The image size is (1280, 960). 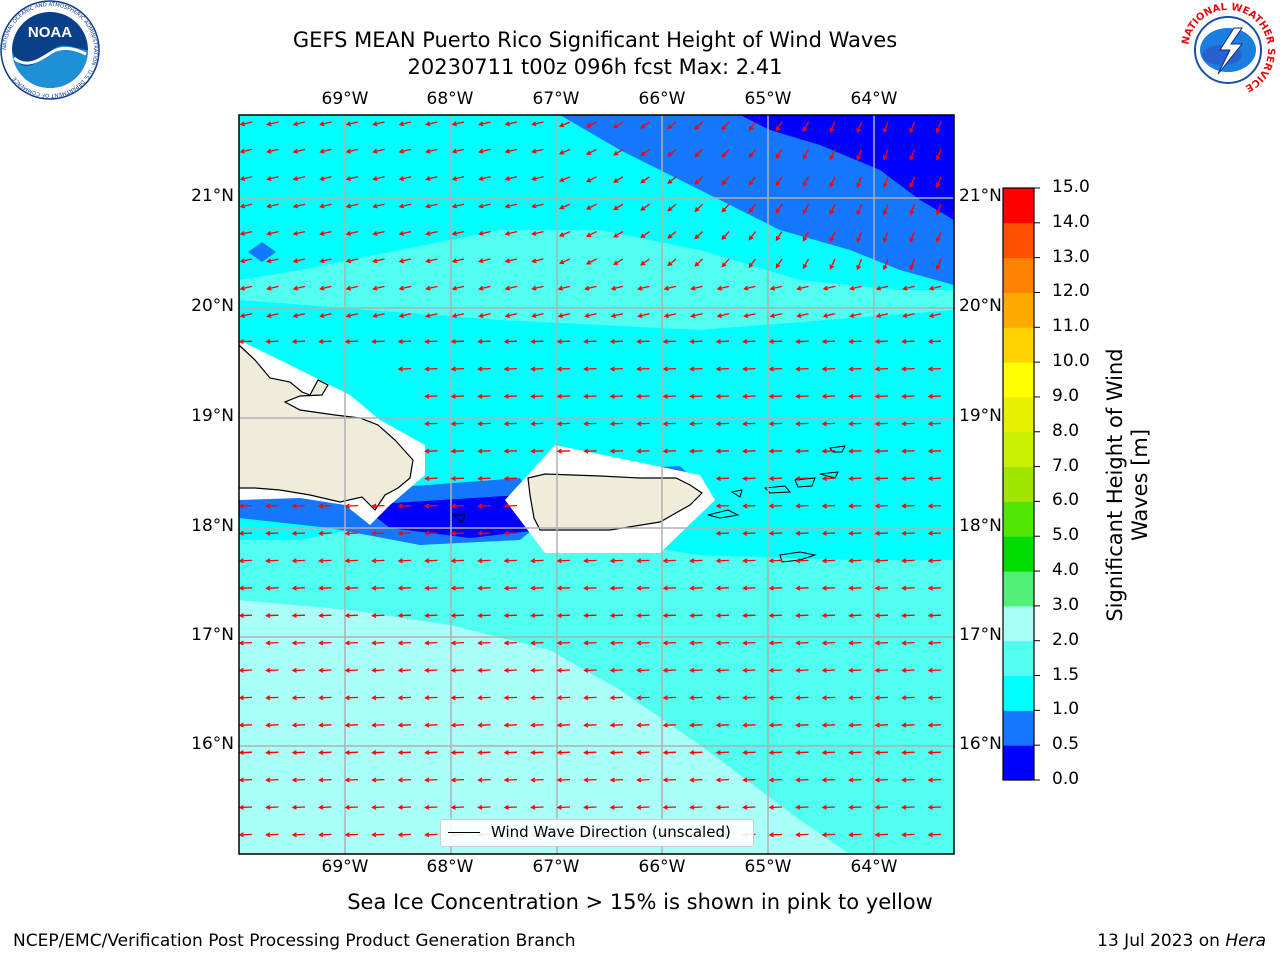 I want to click on colorbar, so click(x=1021, y=484).